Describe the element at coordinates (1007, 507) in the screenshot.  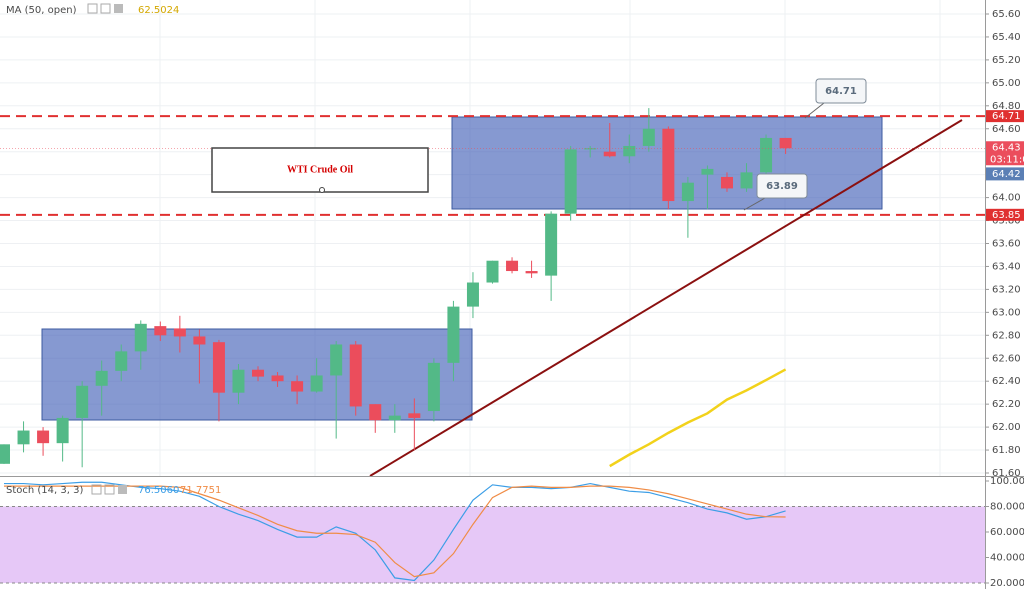
I see `y-tick-label: 80.000` at that location.